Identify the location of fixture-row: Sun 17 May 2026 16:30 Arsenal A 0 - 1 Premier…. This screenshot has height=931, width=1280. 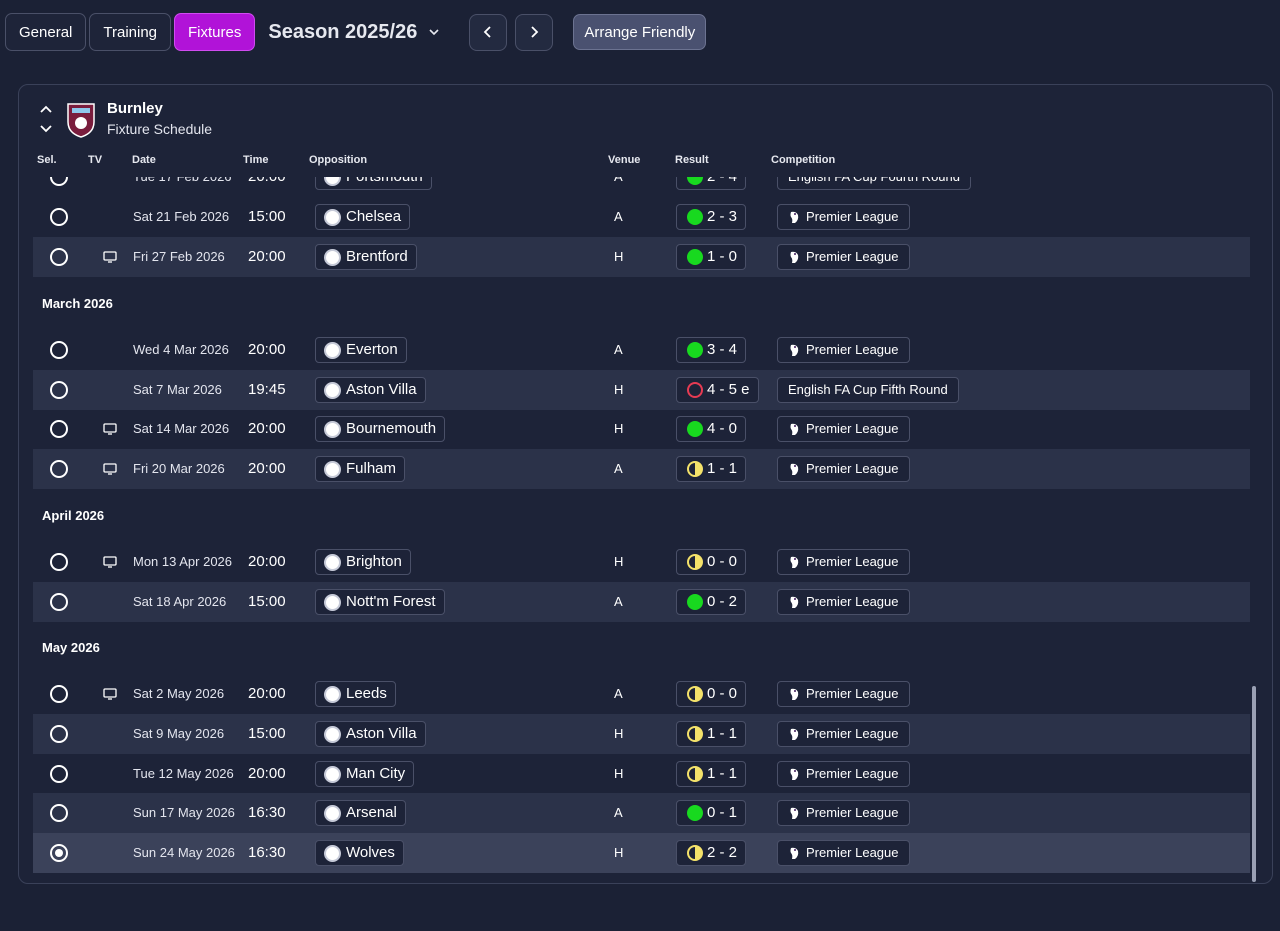
(641, 813).